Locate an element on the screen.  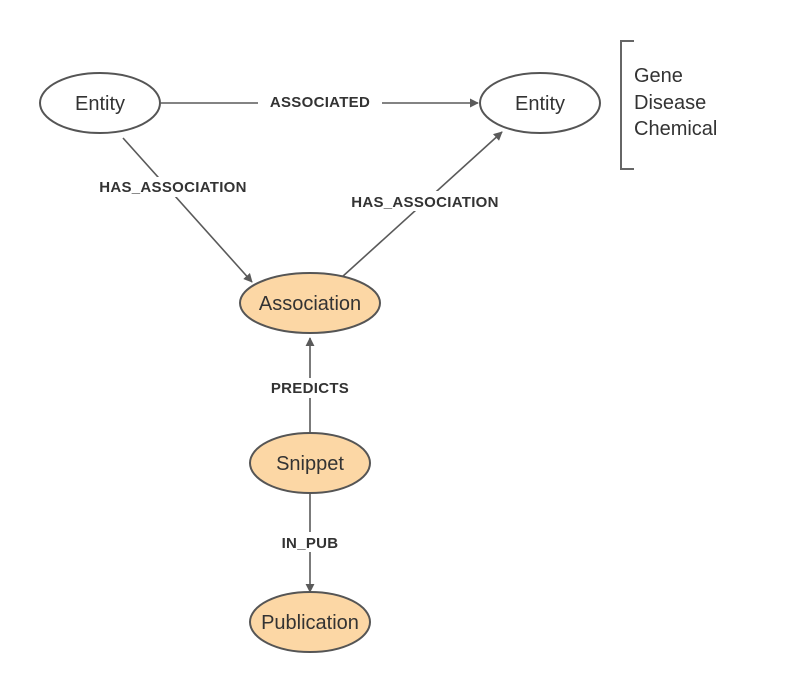
legend-bracket is located at coordinates (627, 105).